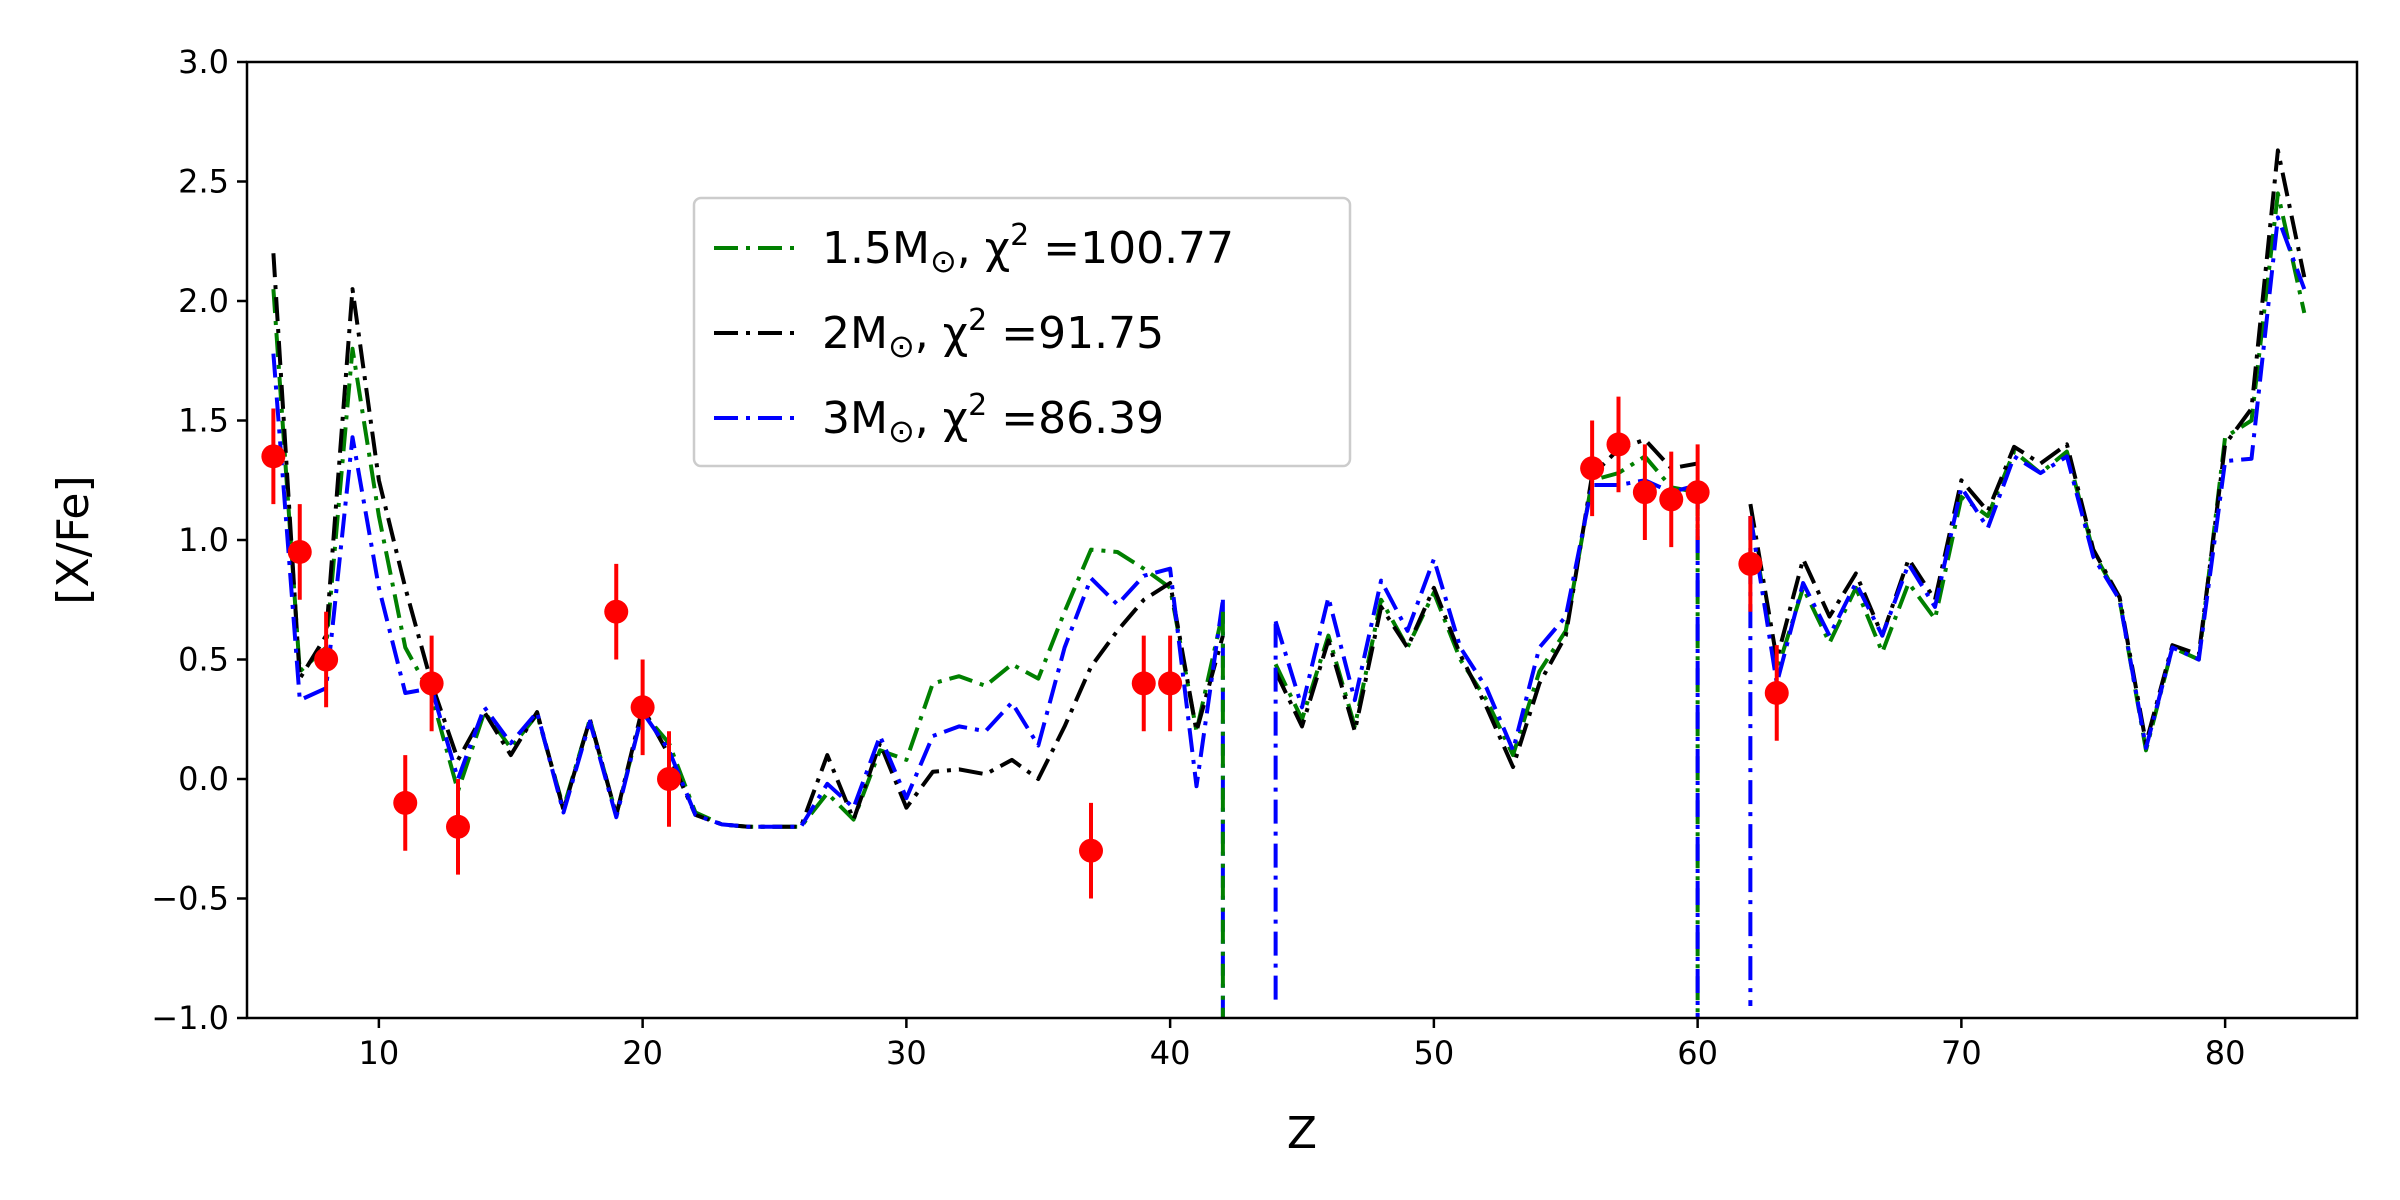 The image size is (2400, 1200). What do you see at coordinates (203, 421) in the screenshot?
I see `y-tick-label: 1.5` at bounding box center [203, 421].